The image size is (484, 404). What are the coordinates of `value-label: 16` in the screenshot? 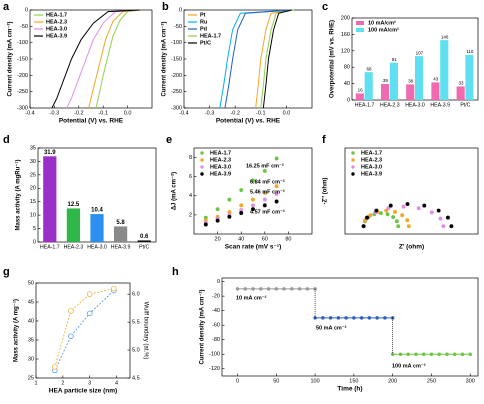 It's located at (361, 90).